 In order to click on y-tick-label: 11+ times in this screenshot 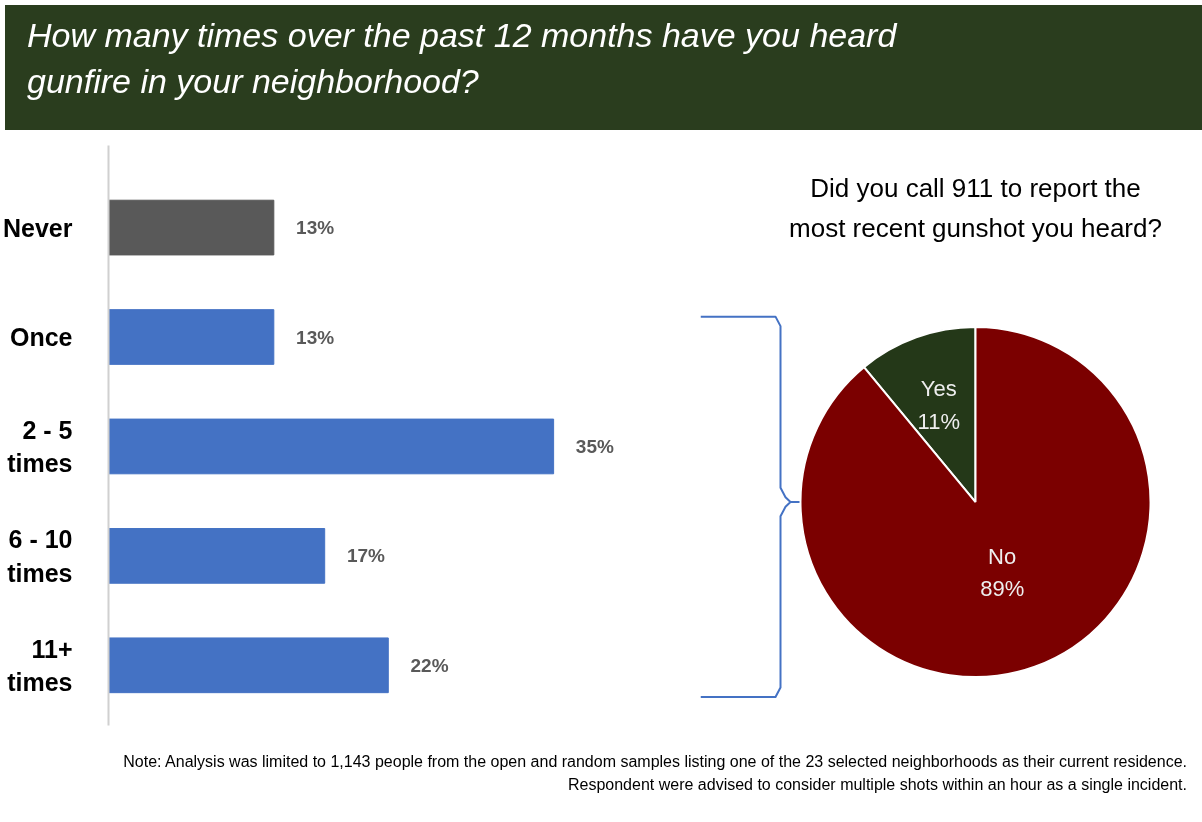, I will do `click(40, 665)`.